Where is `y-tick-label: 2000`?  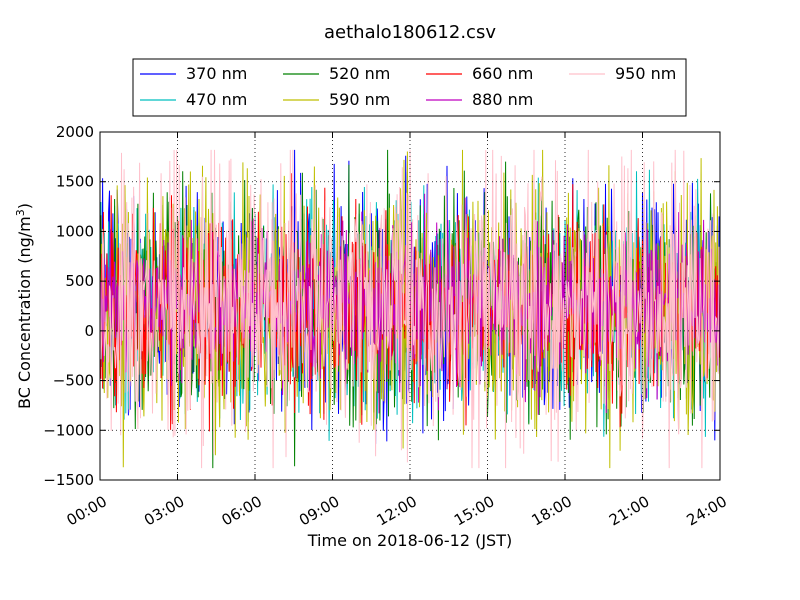 y-tick-label: 2000 is located at coordinates (75, 132).